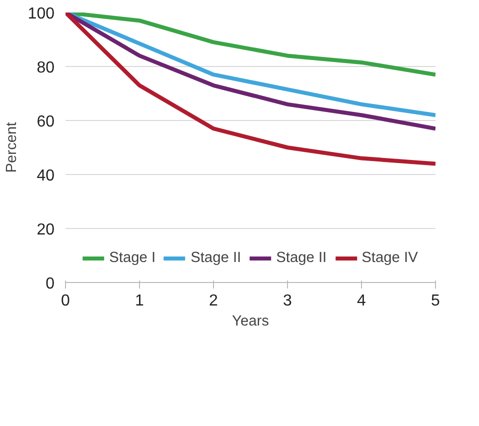  I want to click on x-tick-label: 1, so click(139, 301).